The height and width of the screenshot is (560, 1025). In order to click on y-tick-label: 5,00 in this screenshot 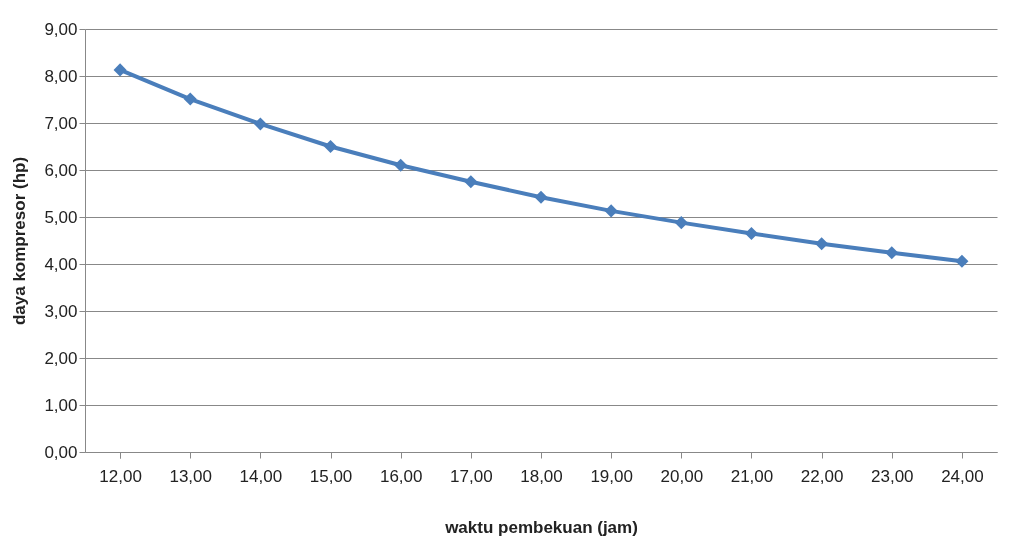, I will do `click(61, 217)`.